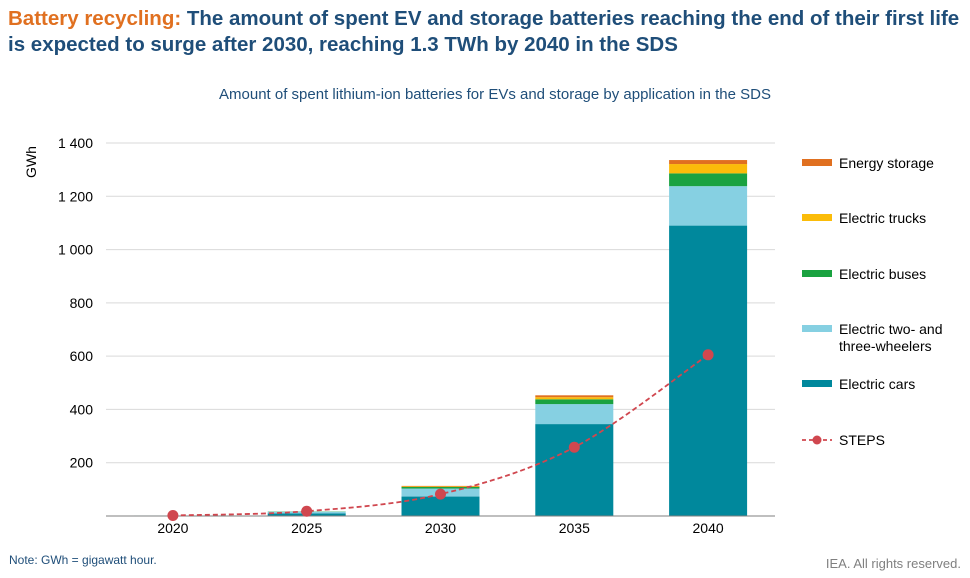 The width and height of the screenshot is (970, 578). Describe the element at coordinates (886, 163) in the screenshot. I see `legend-label: Energy storage` at that location.